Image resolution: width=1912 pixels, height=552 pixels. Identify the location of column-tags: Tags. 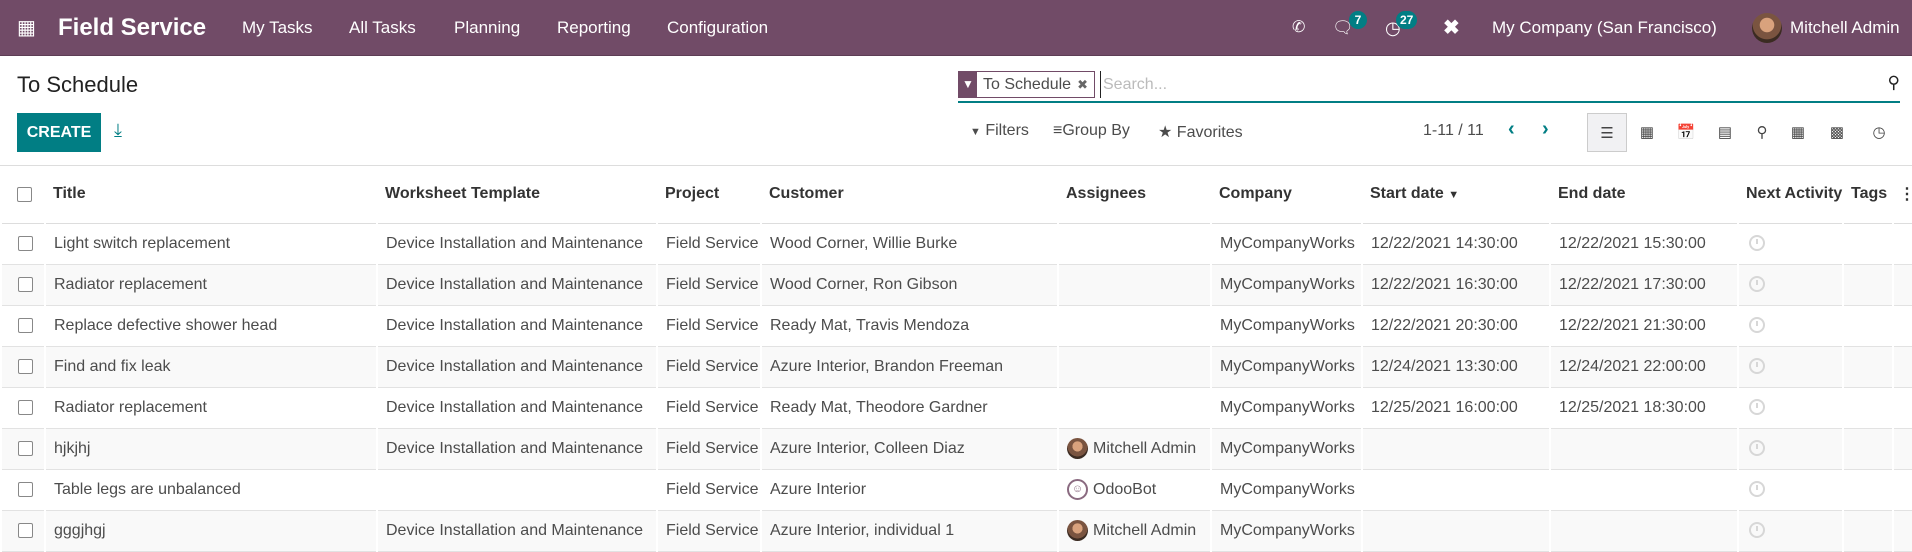
(1868, 195).